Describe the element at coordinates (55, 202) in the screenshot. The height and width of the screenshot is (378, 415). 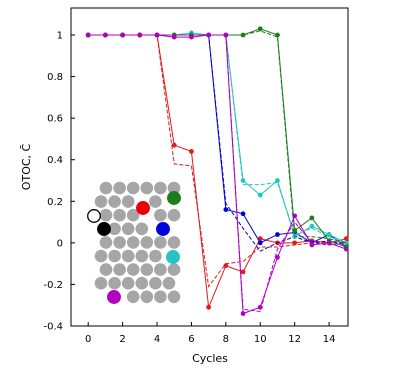
I see `y-tick-label: 0.2` at that location.